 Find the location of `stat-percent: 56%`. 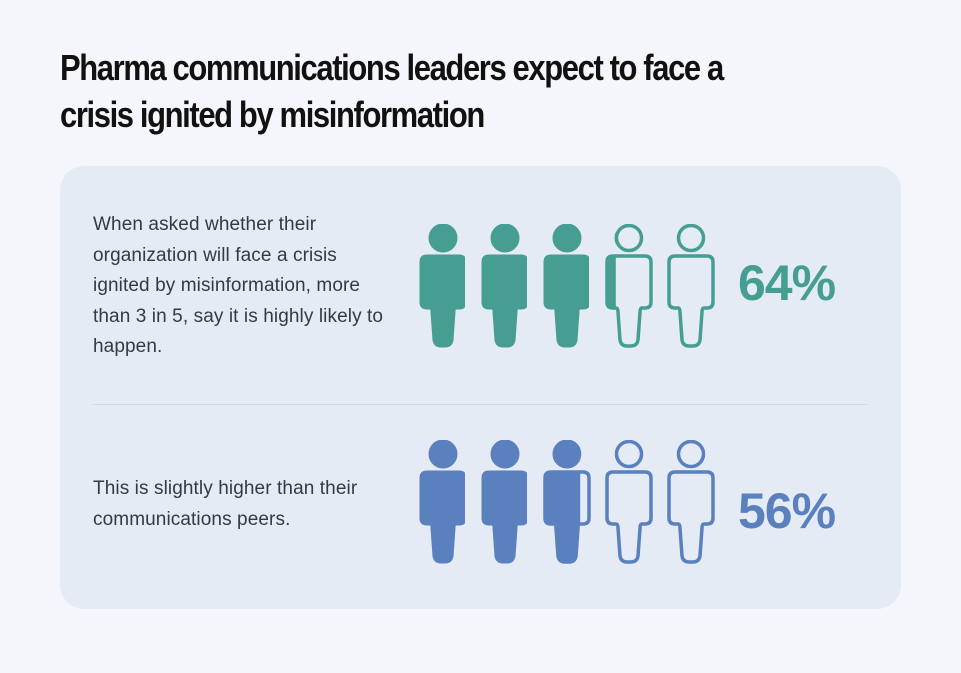

stat-percent: 56% is located at coordinates (787, 511).